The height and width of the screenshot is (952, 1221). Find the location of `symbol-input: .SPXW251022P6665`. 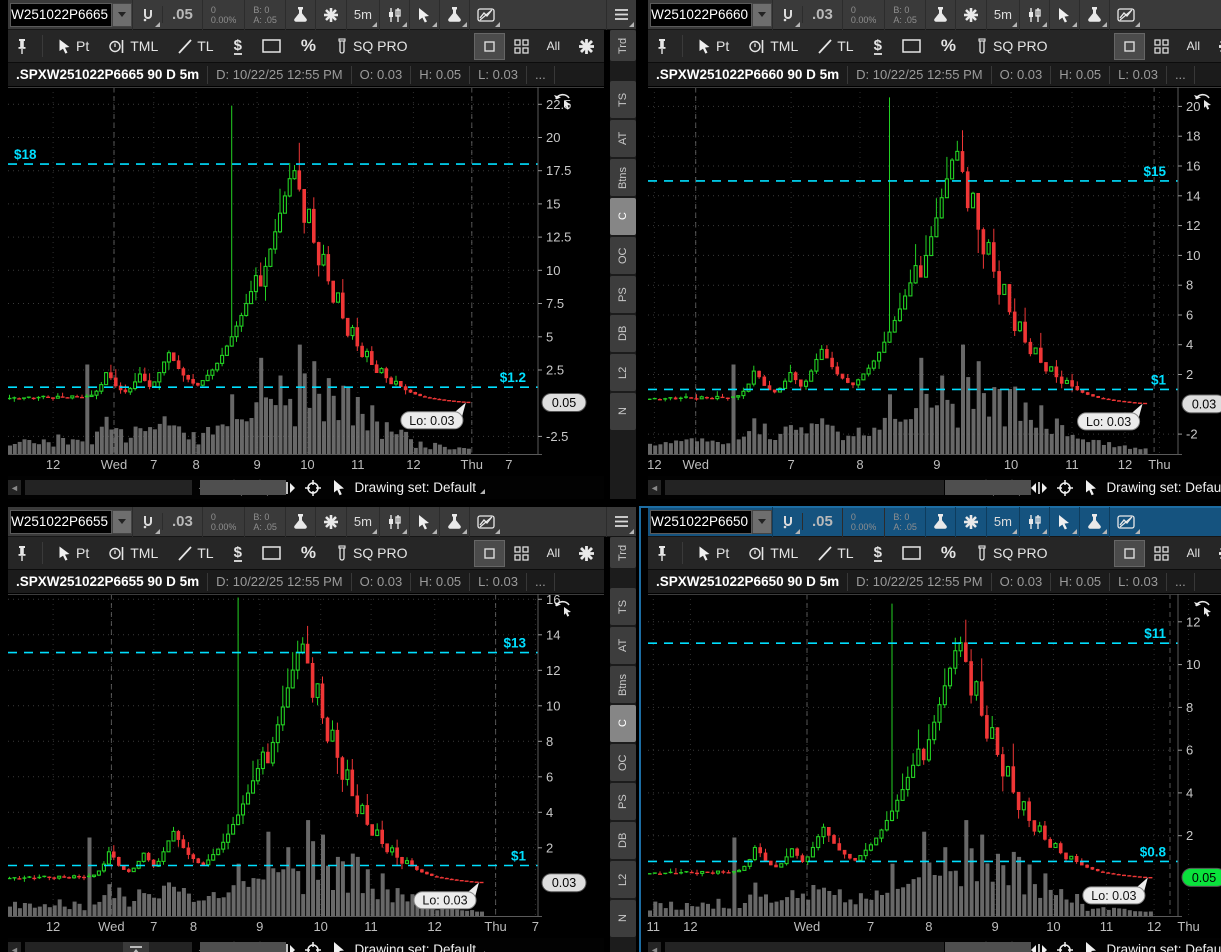

symbol-input: .SPXW251022P6665 is located at coordinates (61, 14).